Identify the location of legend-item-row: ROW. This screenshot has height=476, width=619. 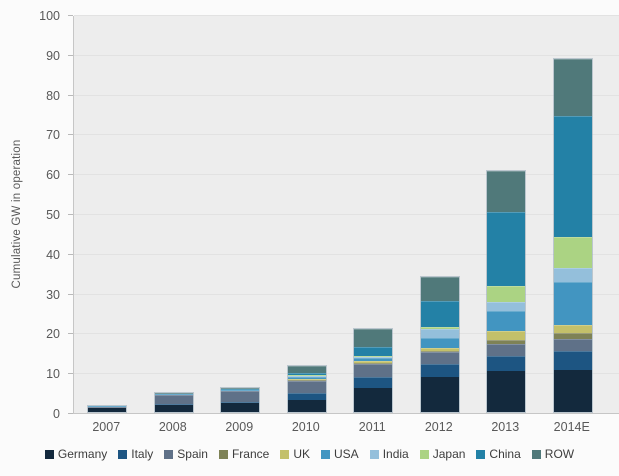
(553, 454).